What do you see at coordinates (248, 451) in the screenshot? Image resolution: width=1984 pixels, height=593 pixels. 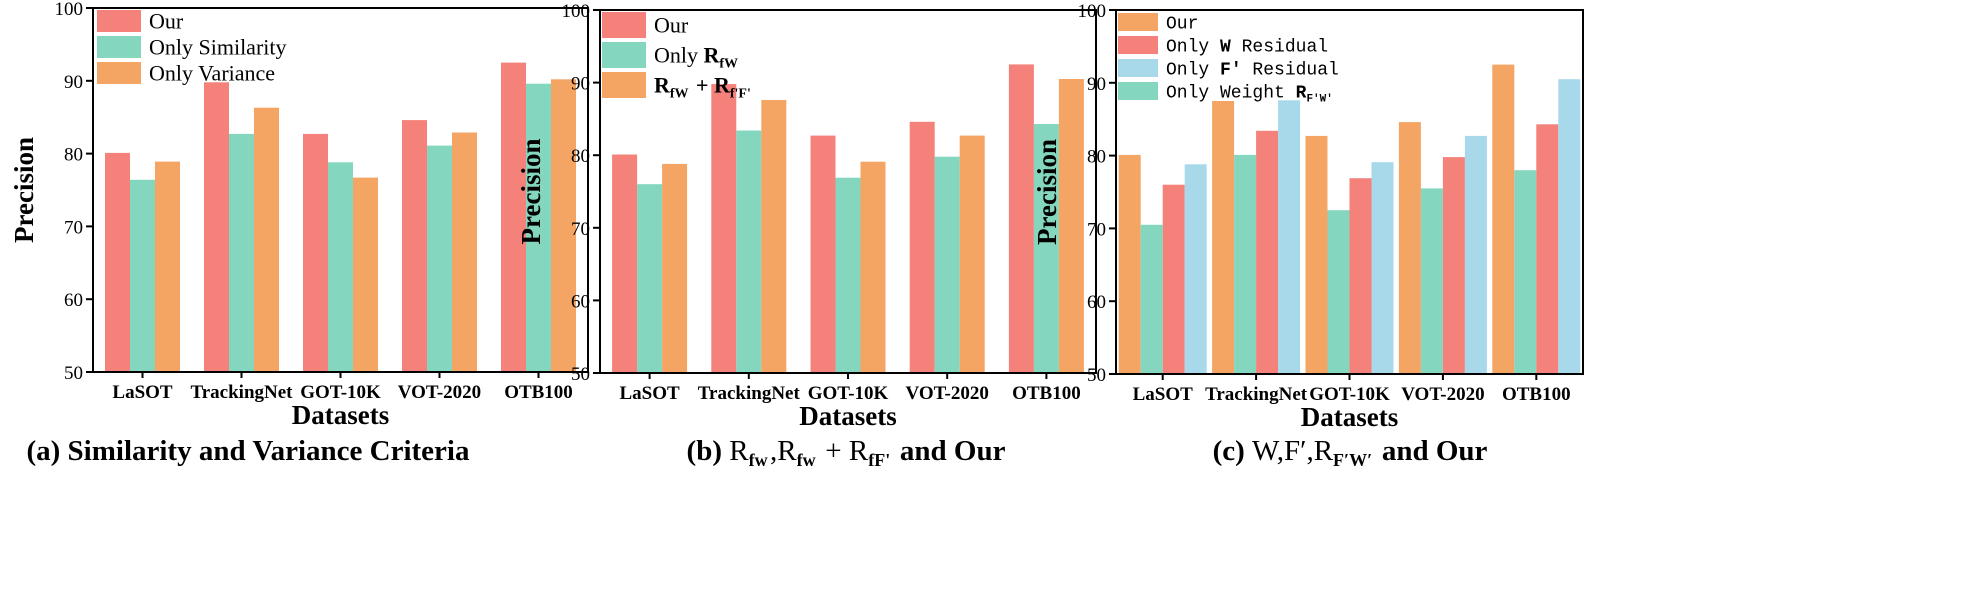 I see `panel-caption: (a) Similarity and Variance Criteria` at bounding box center [248, 451].